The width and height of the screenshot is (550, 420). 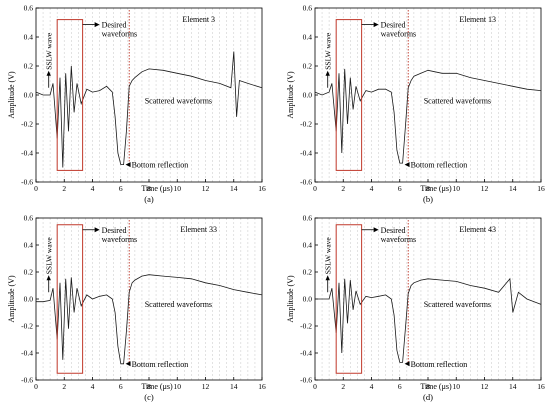 What do you see at coordinates (477, 19) in the screenshot?
I see `element-label: Element 13` at bounding box center [477, 19].